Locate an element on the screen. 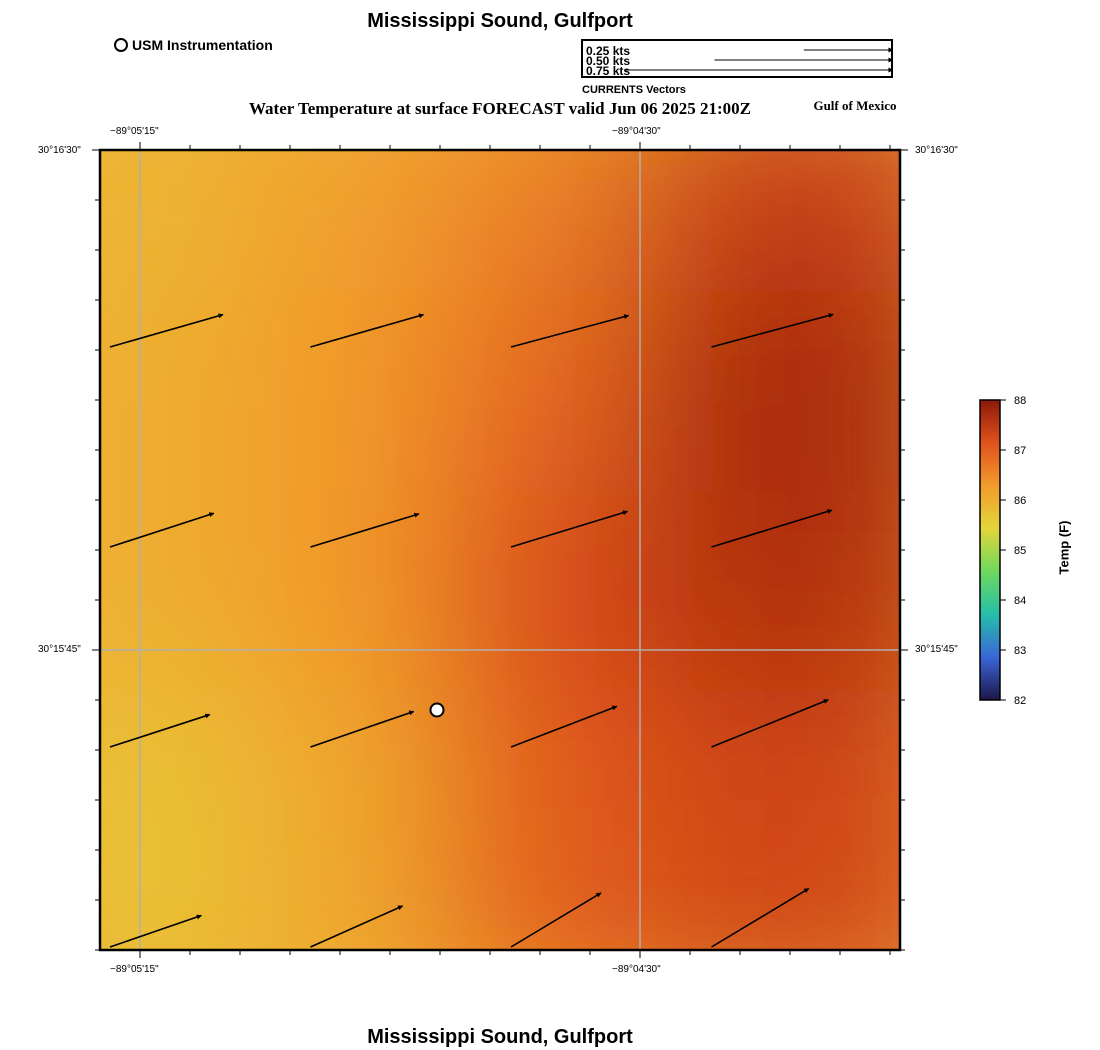 The height and width of the screenshot is (1050, 1100). colorbar-ticks: 82 83 84 85 86 87 88 is located at coordinates (1013, 551).